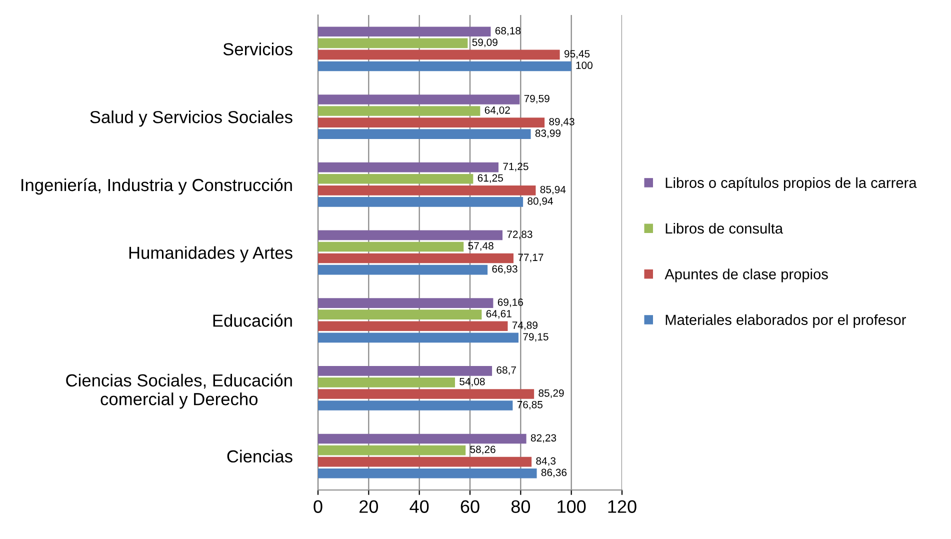  I want to click on legend-label: Materiales elaborados por el profesor, so click(786, 321).